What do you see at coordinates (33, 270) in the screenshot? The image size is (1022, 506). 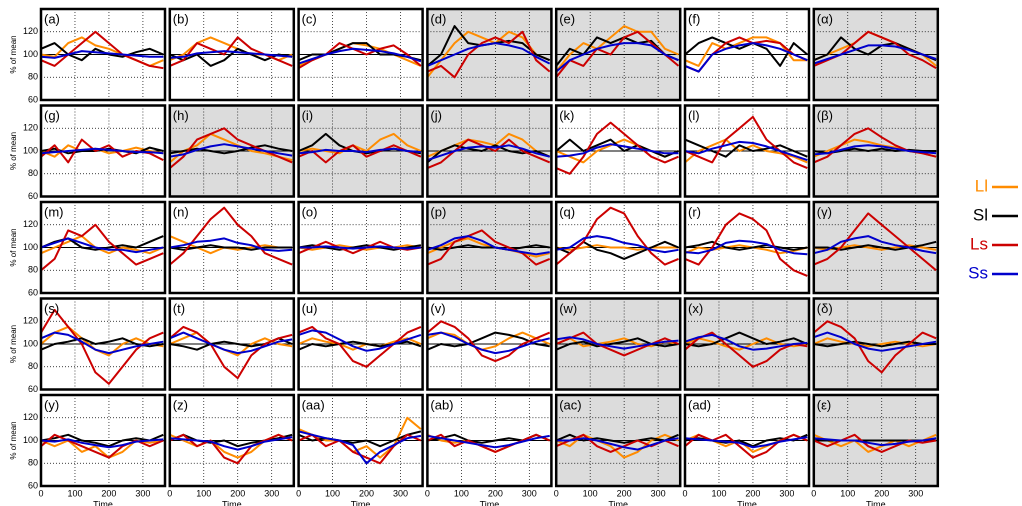 I see `y-tick-label: 80` at bounding box center [33, 270].